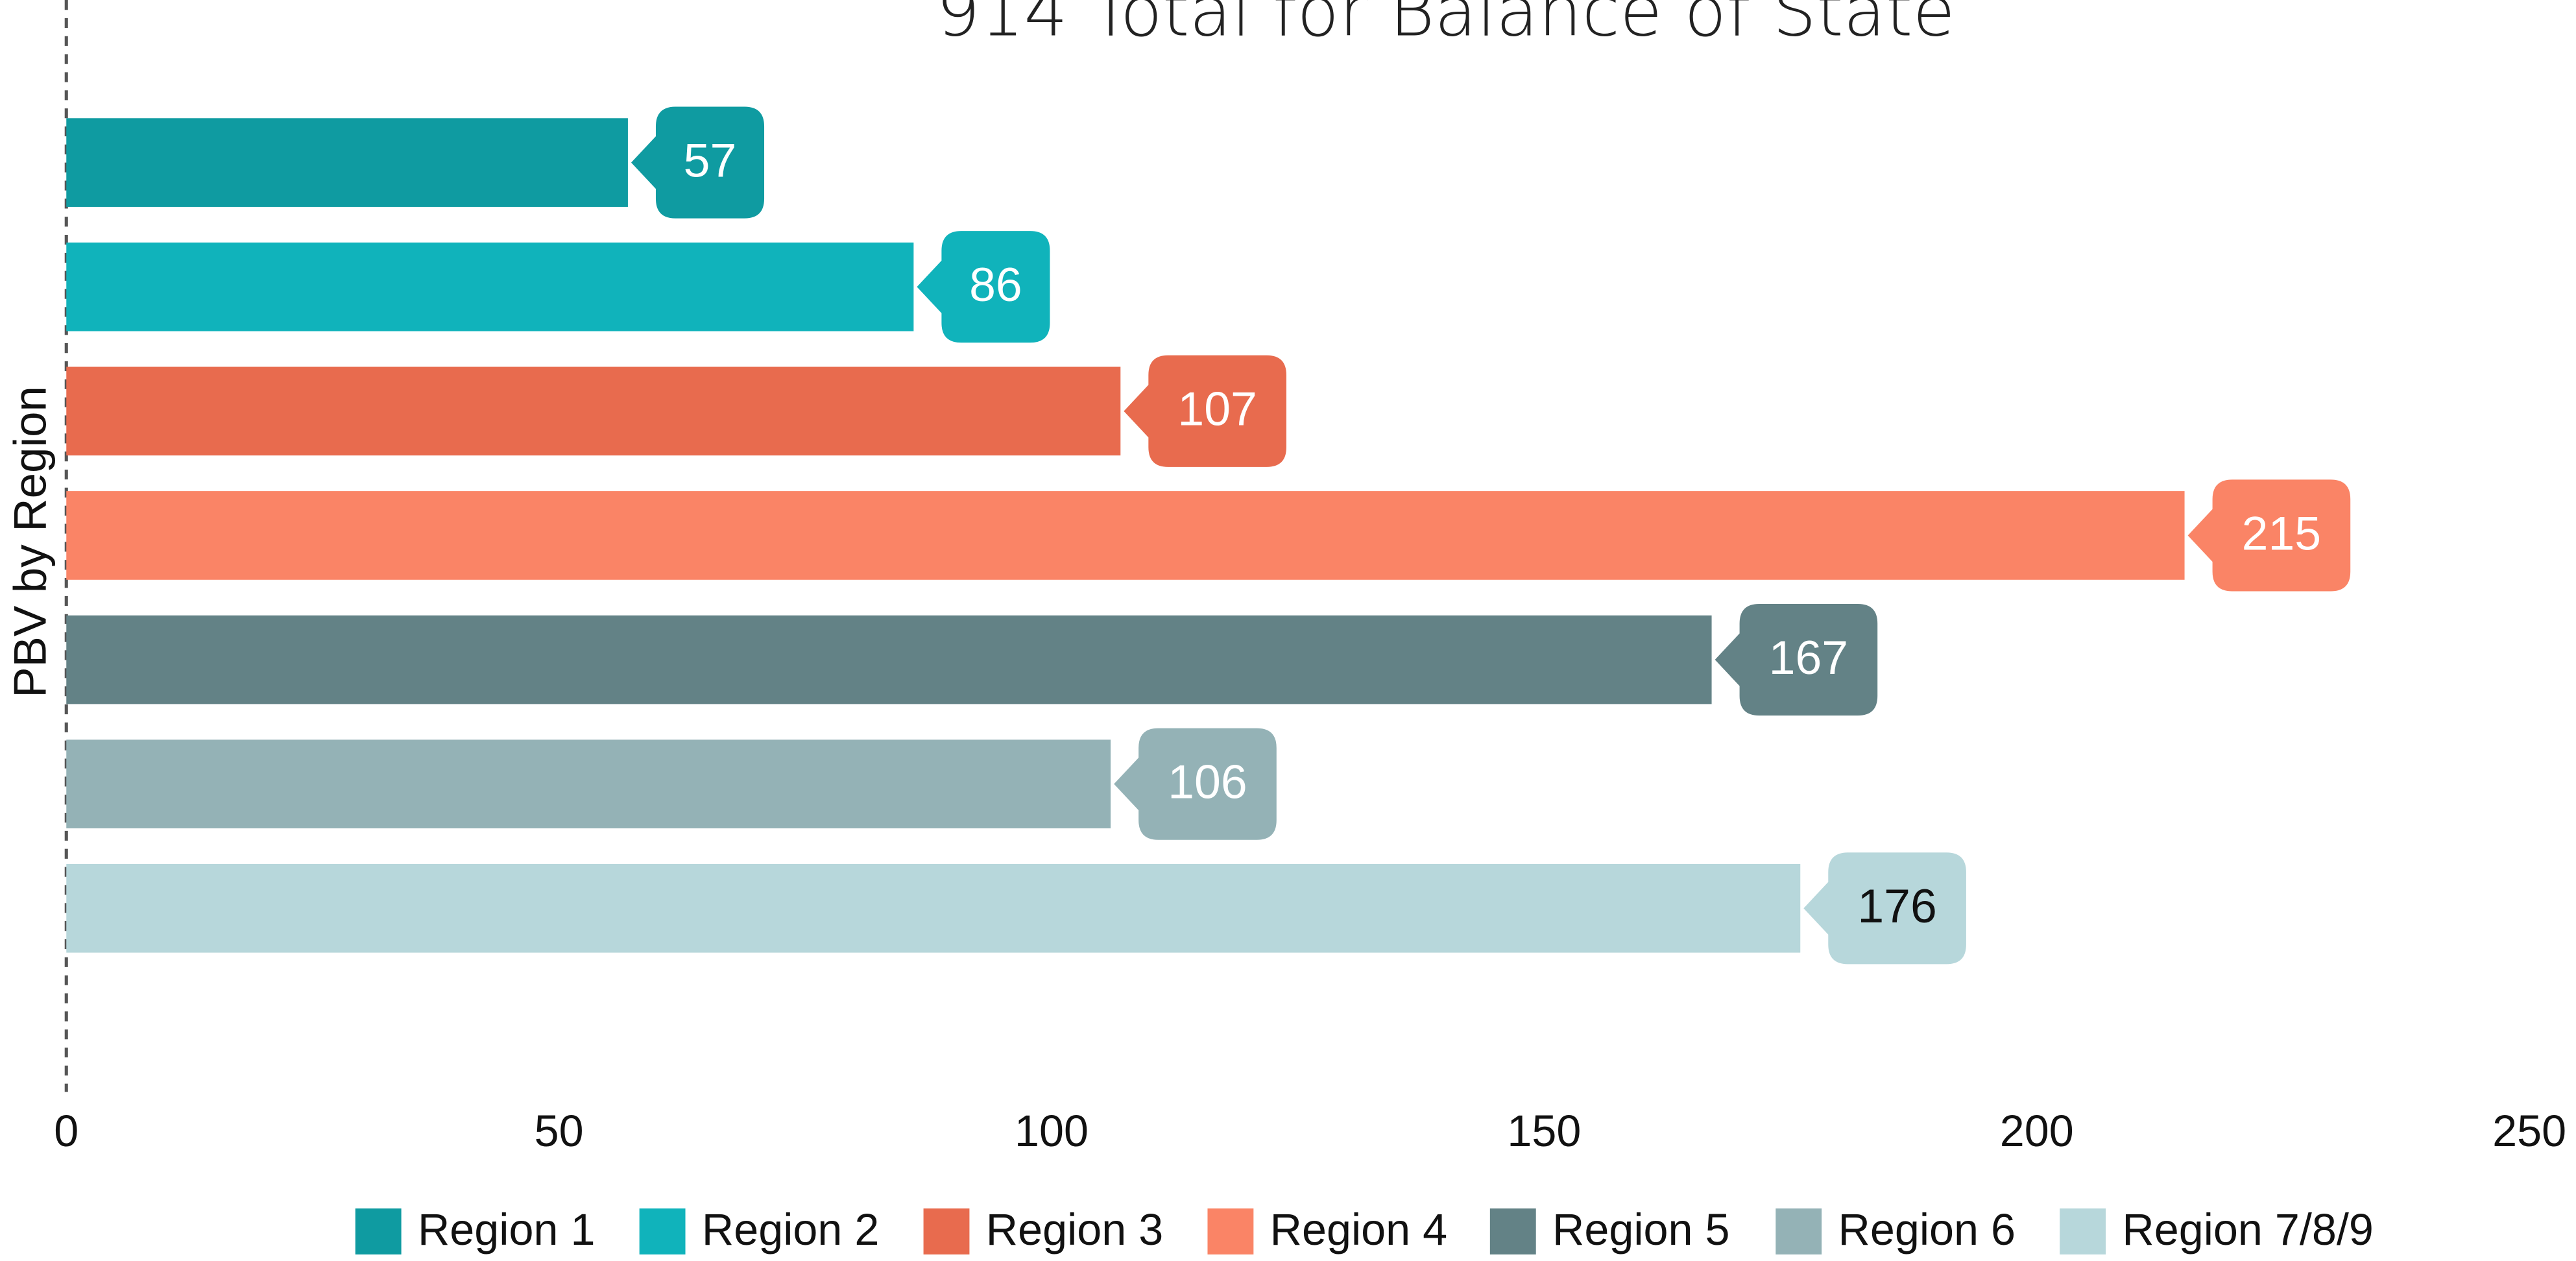 The height and width of the screenshot is (1261, 2576). Describe the element at coordinates (1445, 27) in the screenshot. I see `chart-title: 914 Total for Balance of State` at that location.